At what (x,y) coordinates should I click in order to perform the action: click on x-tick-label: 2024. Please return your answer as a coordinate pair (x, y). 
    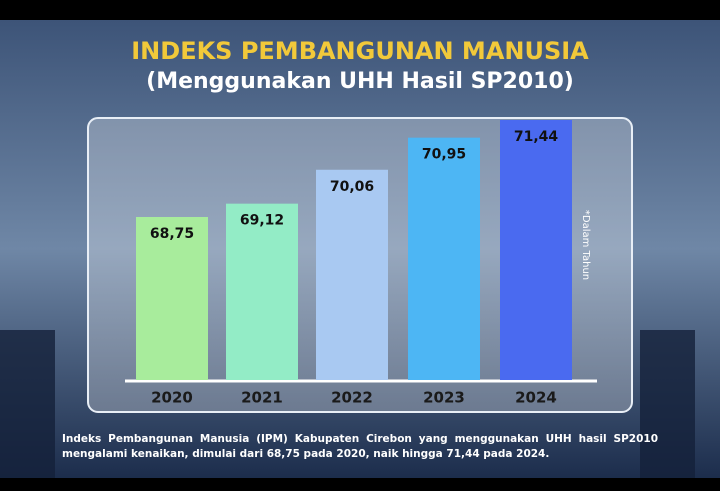
    Looking at the image, I should click on (536, 398).